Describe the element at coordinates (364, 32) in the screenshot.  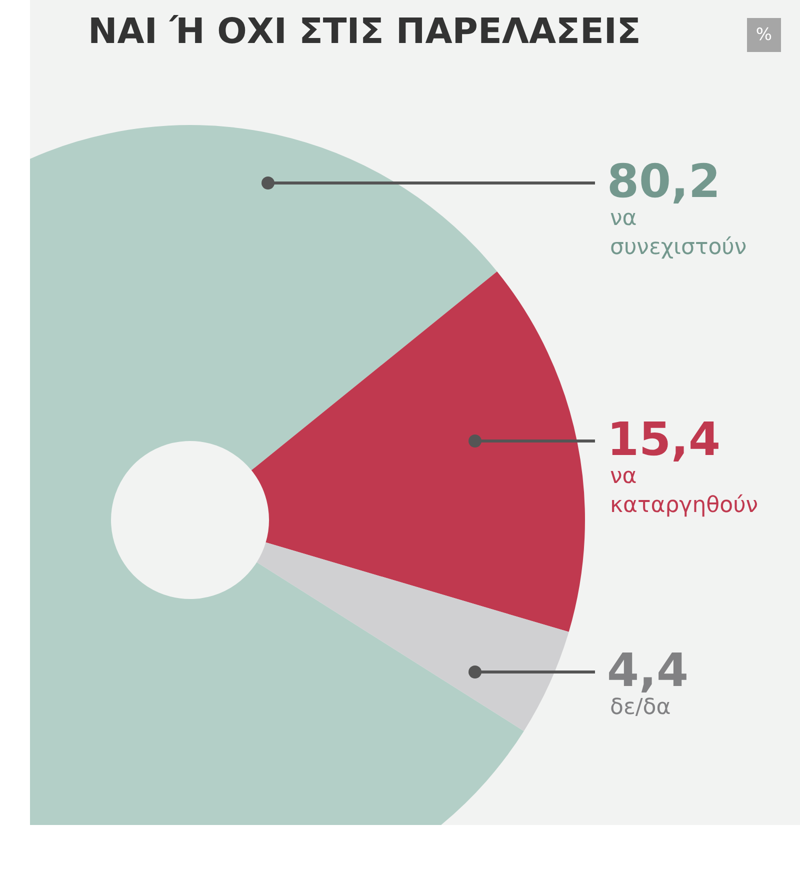
I see `chart-title: ΝΑΙ Ή ΟΧΙ ΣΤΙΣ ΠΑΡΕΛΑΣΕΙΣ` at that location.